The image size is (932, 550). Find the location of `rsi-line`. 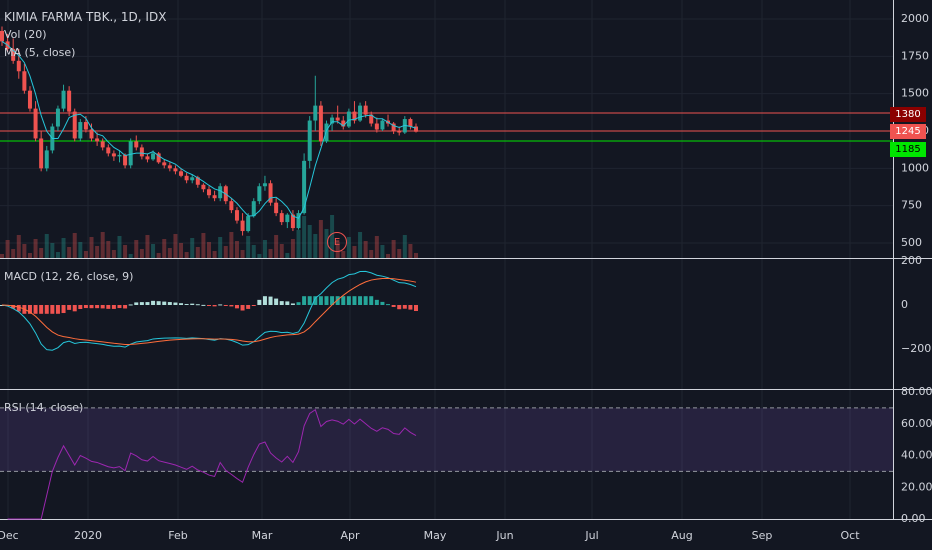

rsi-line is located at coordinates (212, 464).